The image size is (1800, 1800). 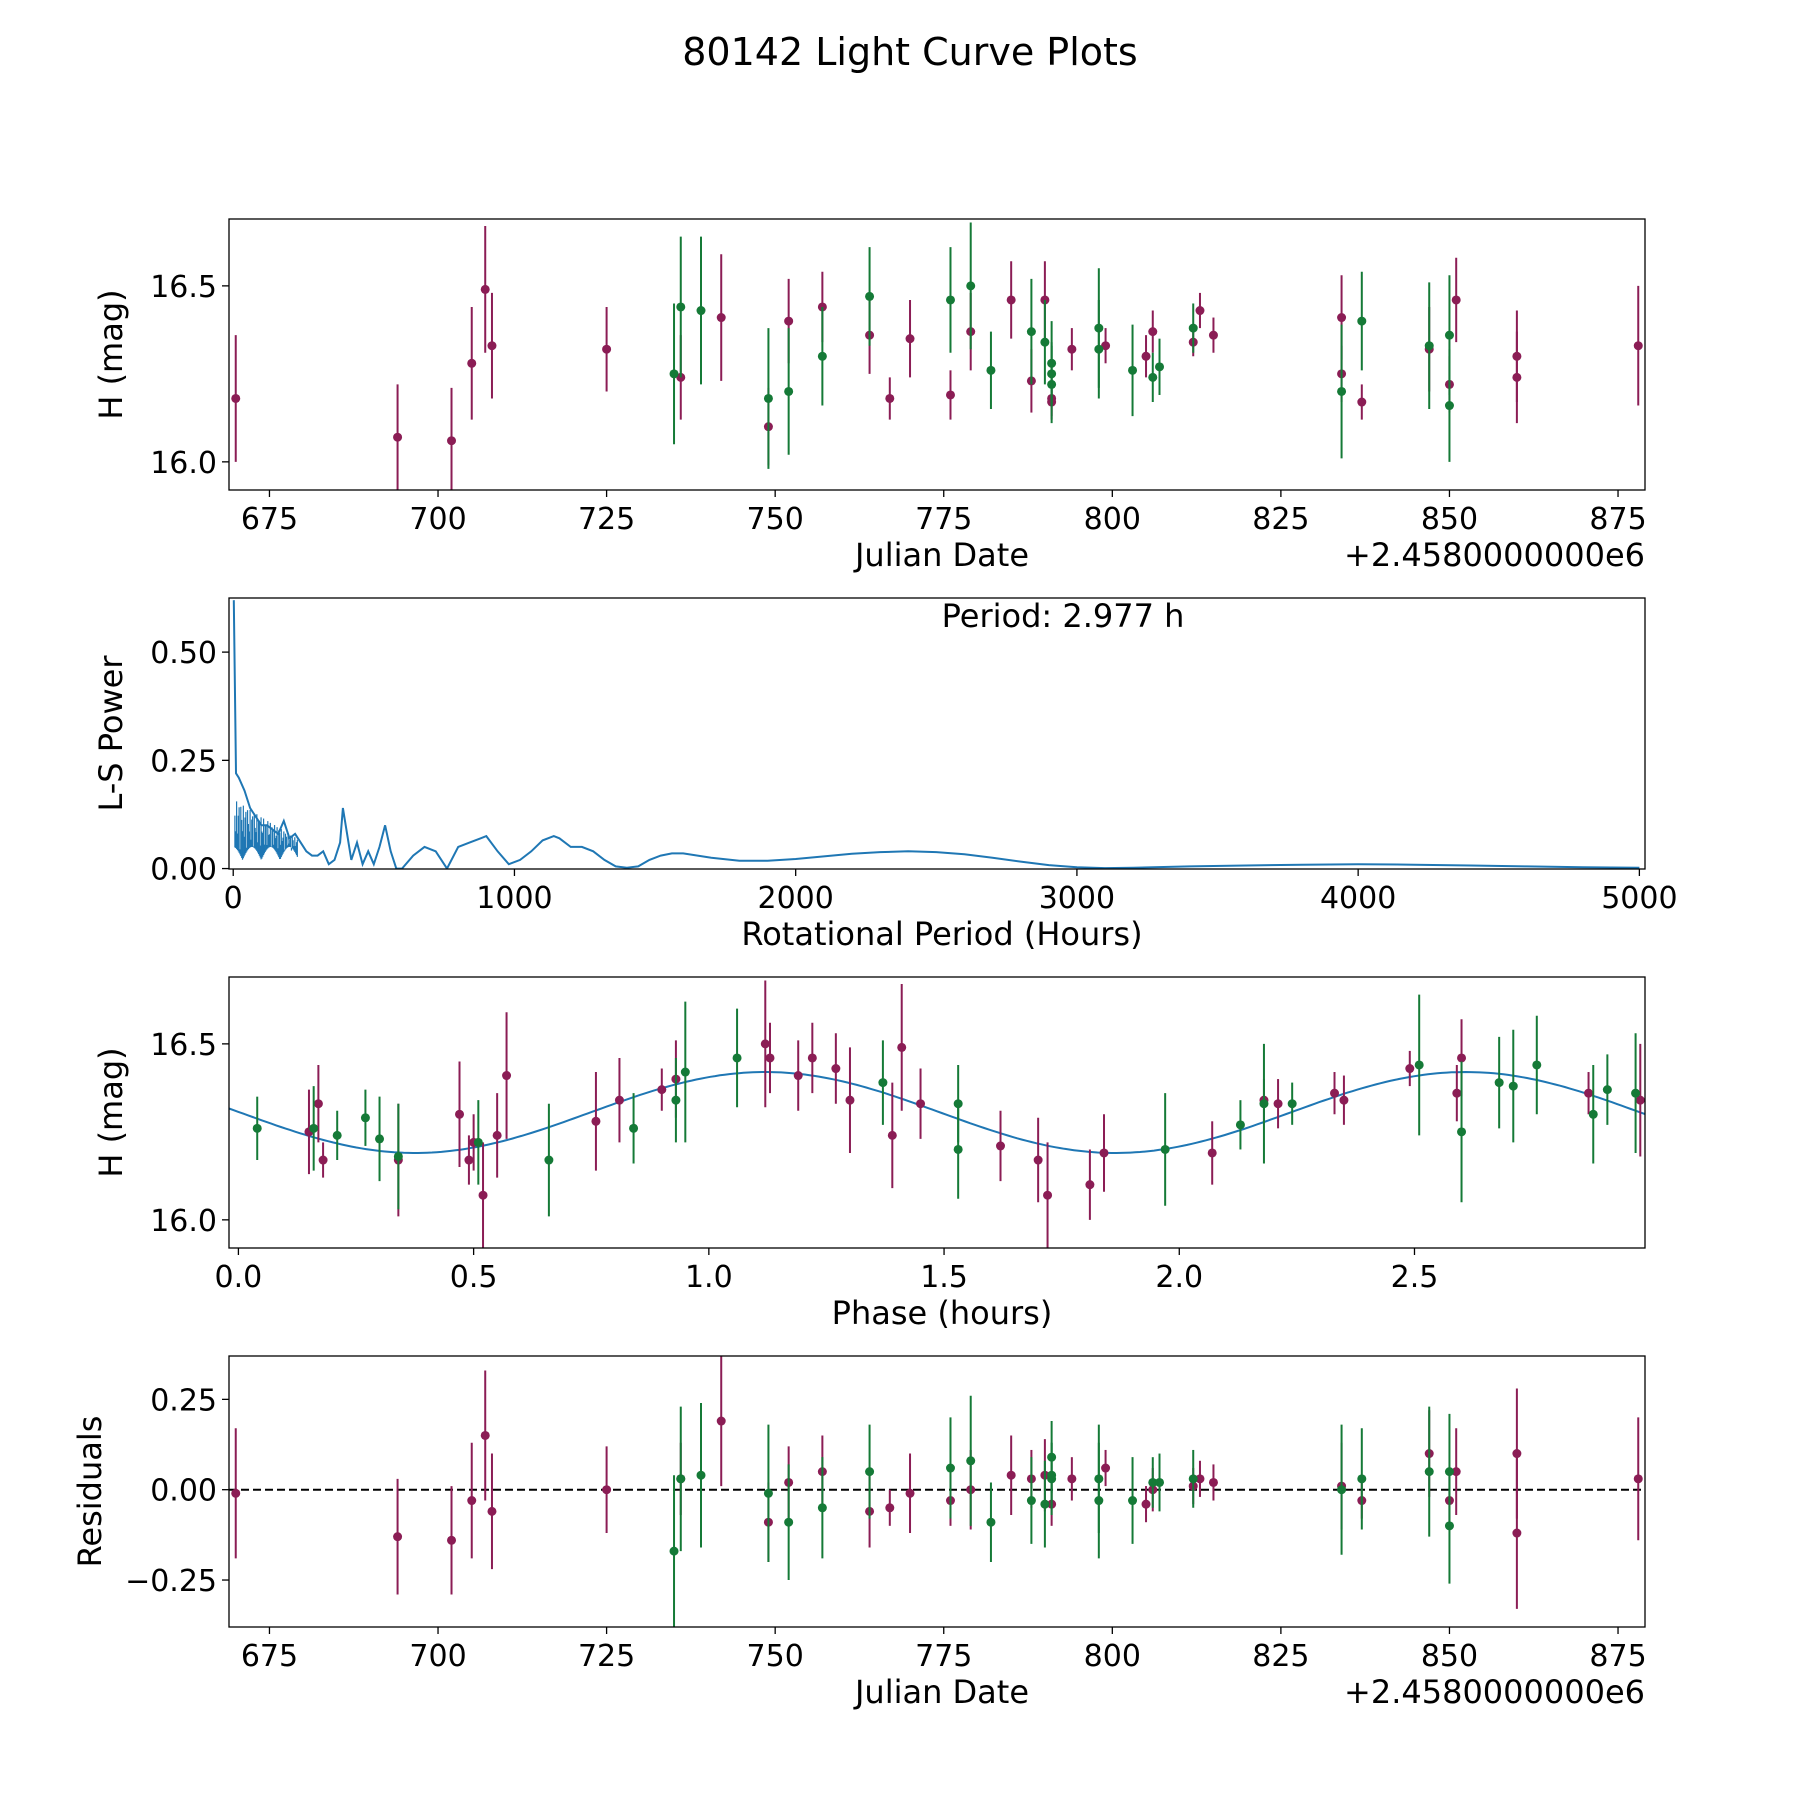 I want to click on x-tick-label: 4000, so click(x=1358, y=898).